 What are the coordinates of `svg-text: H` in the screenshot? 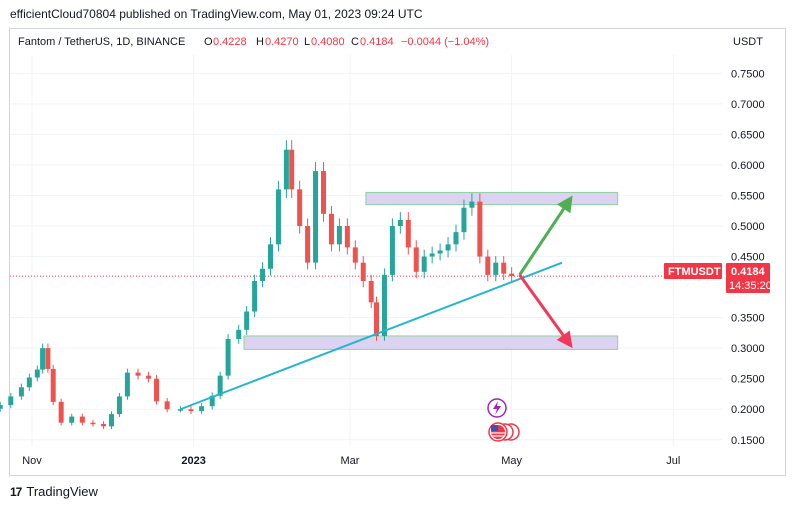 It's located at (260, 42).